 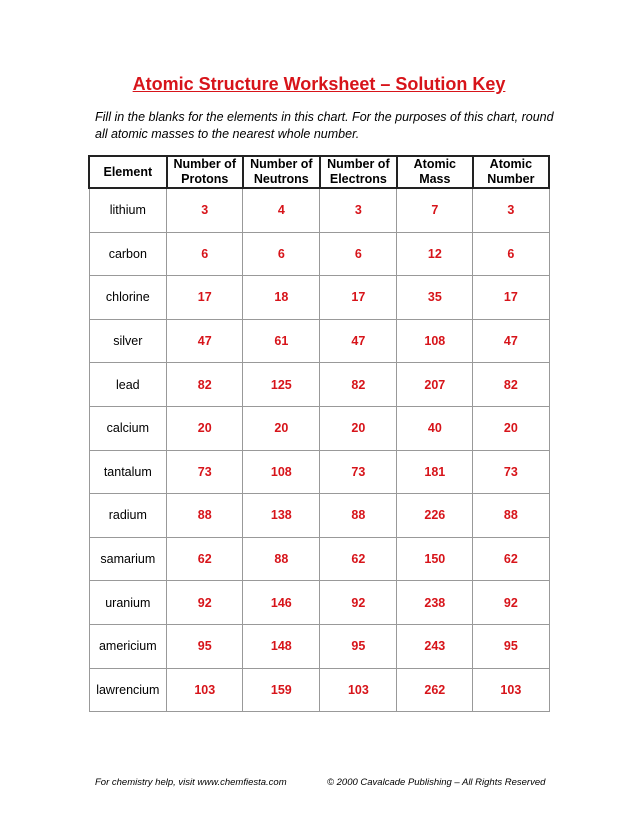 I want to click on table-row: carbon 6 6 6 12 6, so click(x=319, y=254).